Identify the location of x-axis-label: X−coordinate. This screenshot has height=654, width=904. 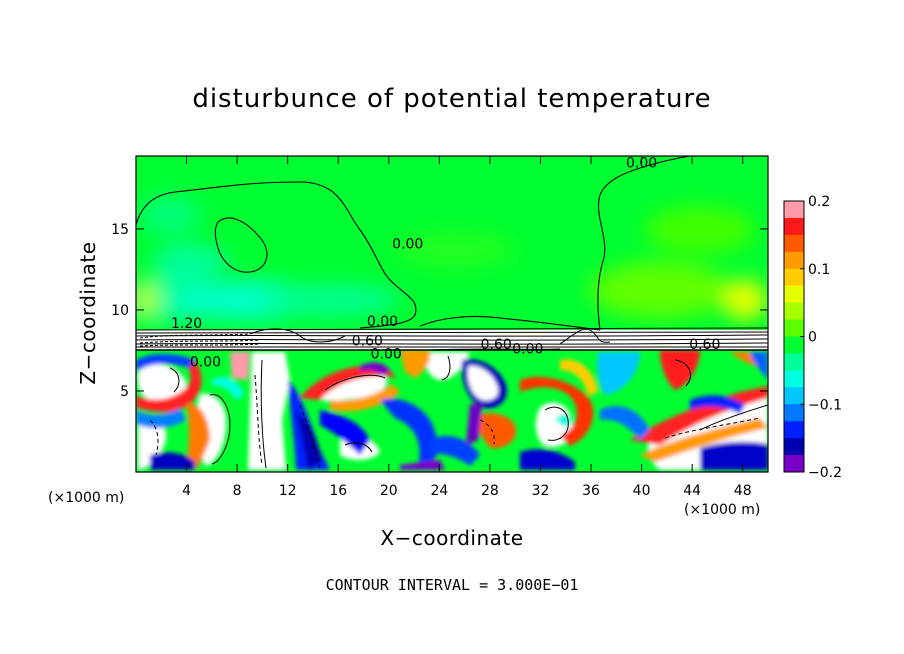
(452, 538).